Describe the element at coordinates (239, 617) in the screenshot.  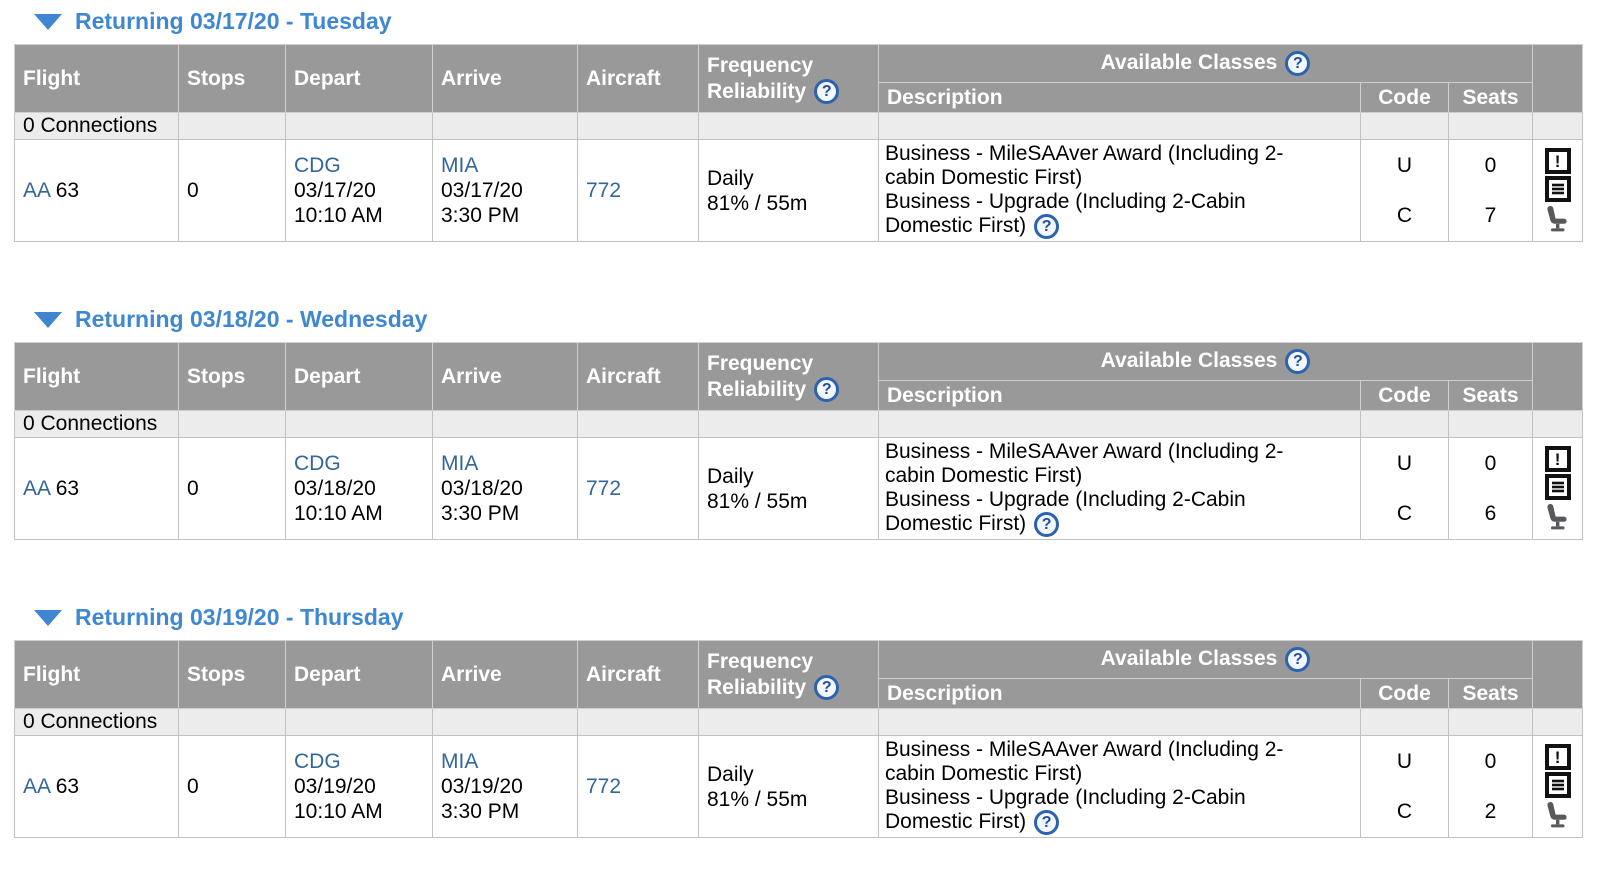
I see `section-title: Returning 03/19/20 - Thursday` at that location.